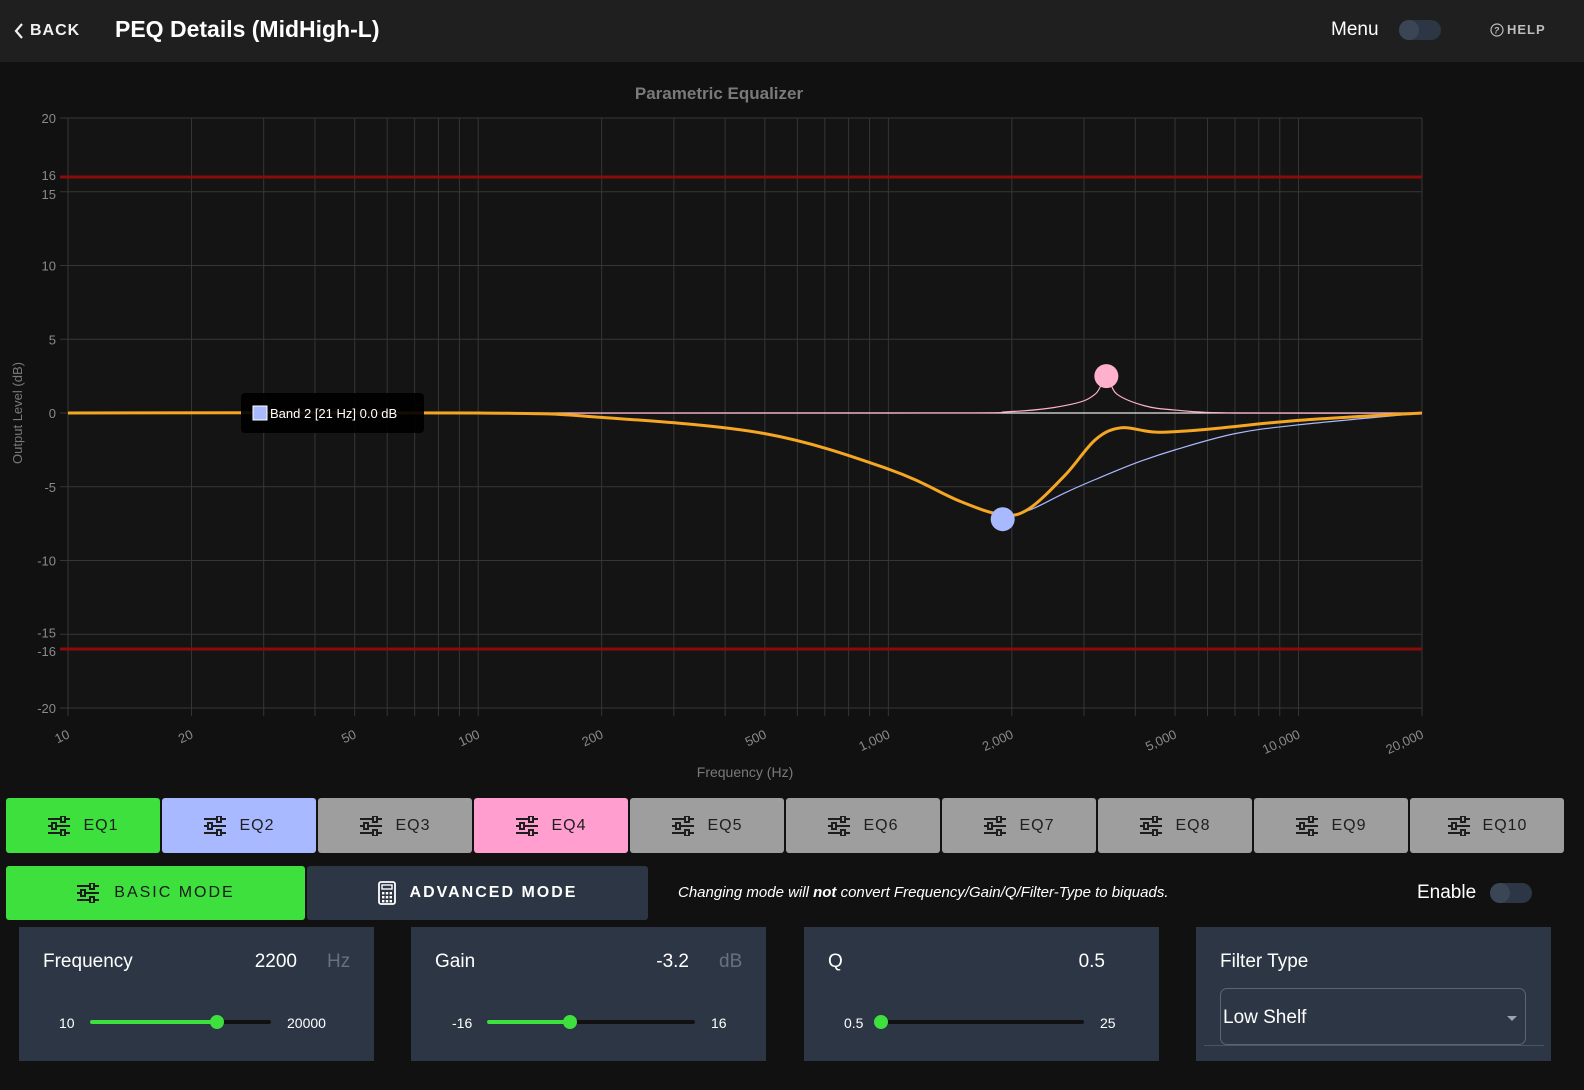  Describe the element at coordinates (339, 961) in the screenshot. I see `frequency-unit: Hz` at that location.